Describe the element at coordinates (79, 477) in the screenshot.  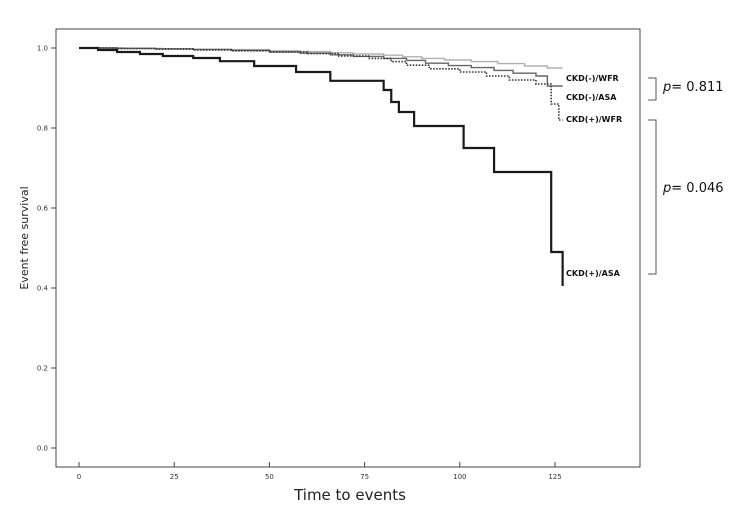
I see `x-tick-label: 0` at that location.